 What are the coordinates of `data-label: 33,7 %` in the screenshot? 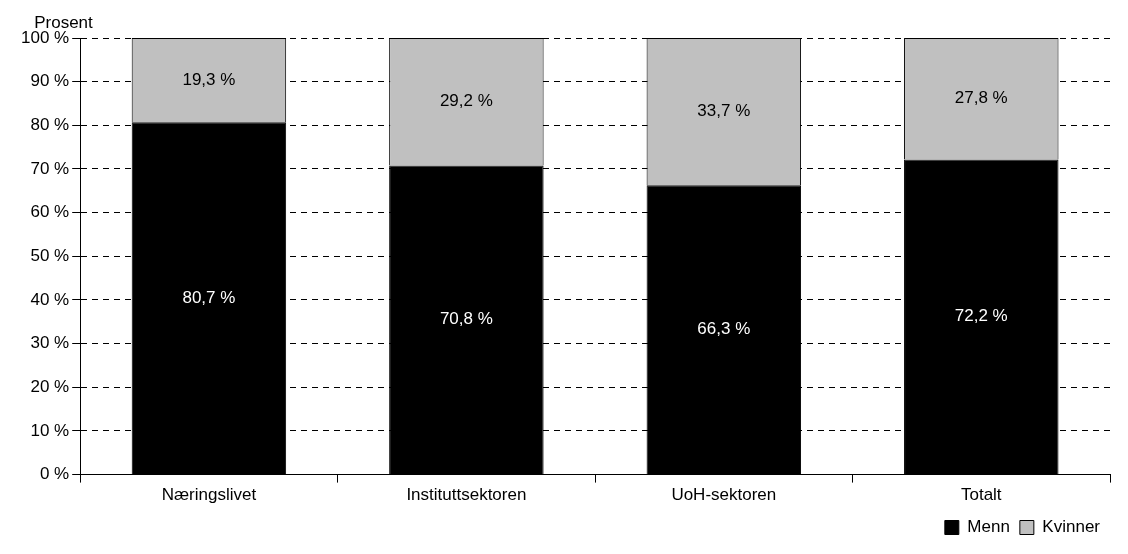 It's located at (724, 111).